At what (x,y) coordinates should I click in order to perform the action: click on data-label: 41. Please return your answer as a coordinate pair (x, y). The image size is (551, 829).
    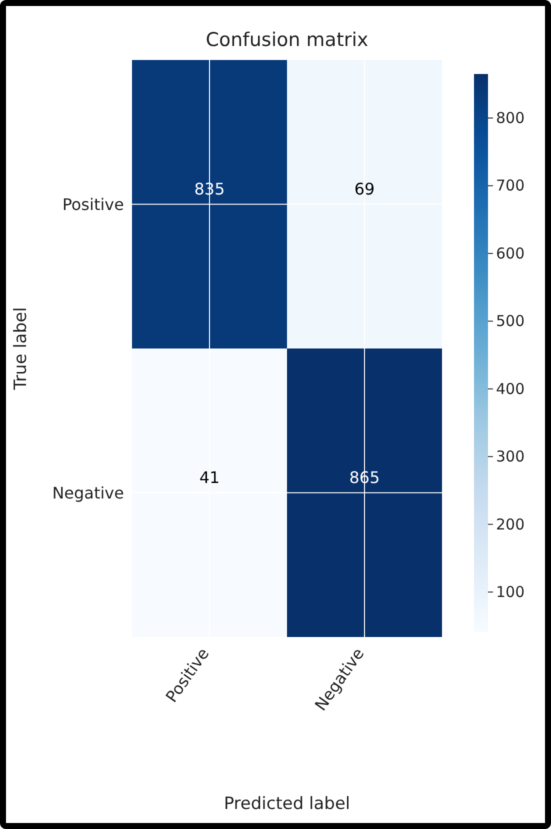
    Looking at the image, I should click on (209, 477).